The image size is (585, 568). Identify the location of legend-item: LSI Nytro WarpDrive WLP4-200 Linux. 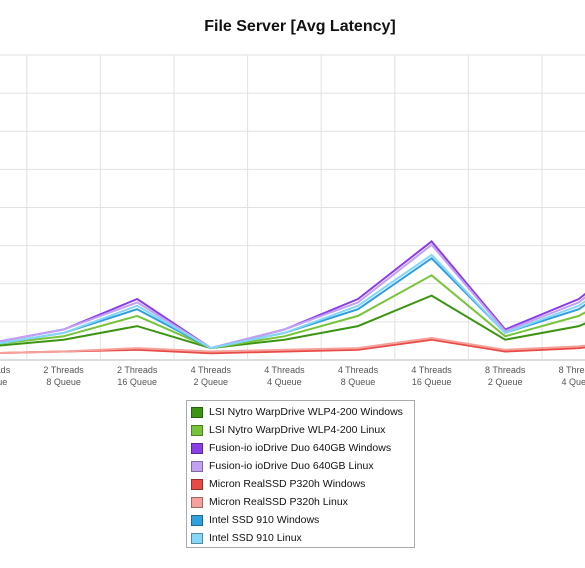
(300, 430).